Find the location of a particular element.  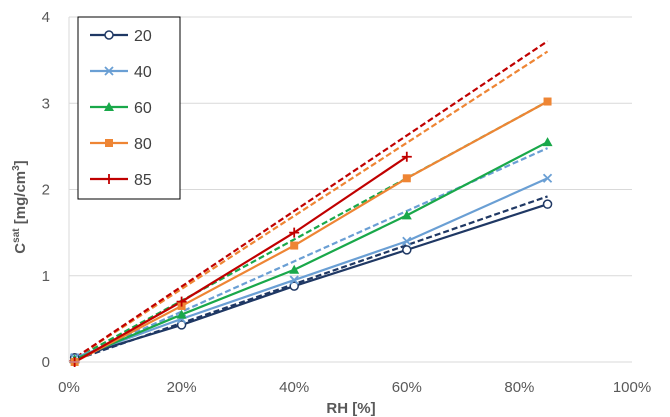

legend-label-20: 20 is located at coordinates (143, 36).